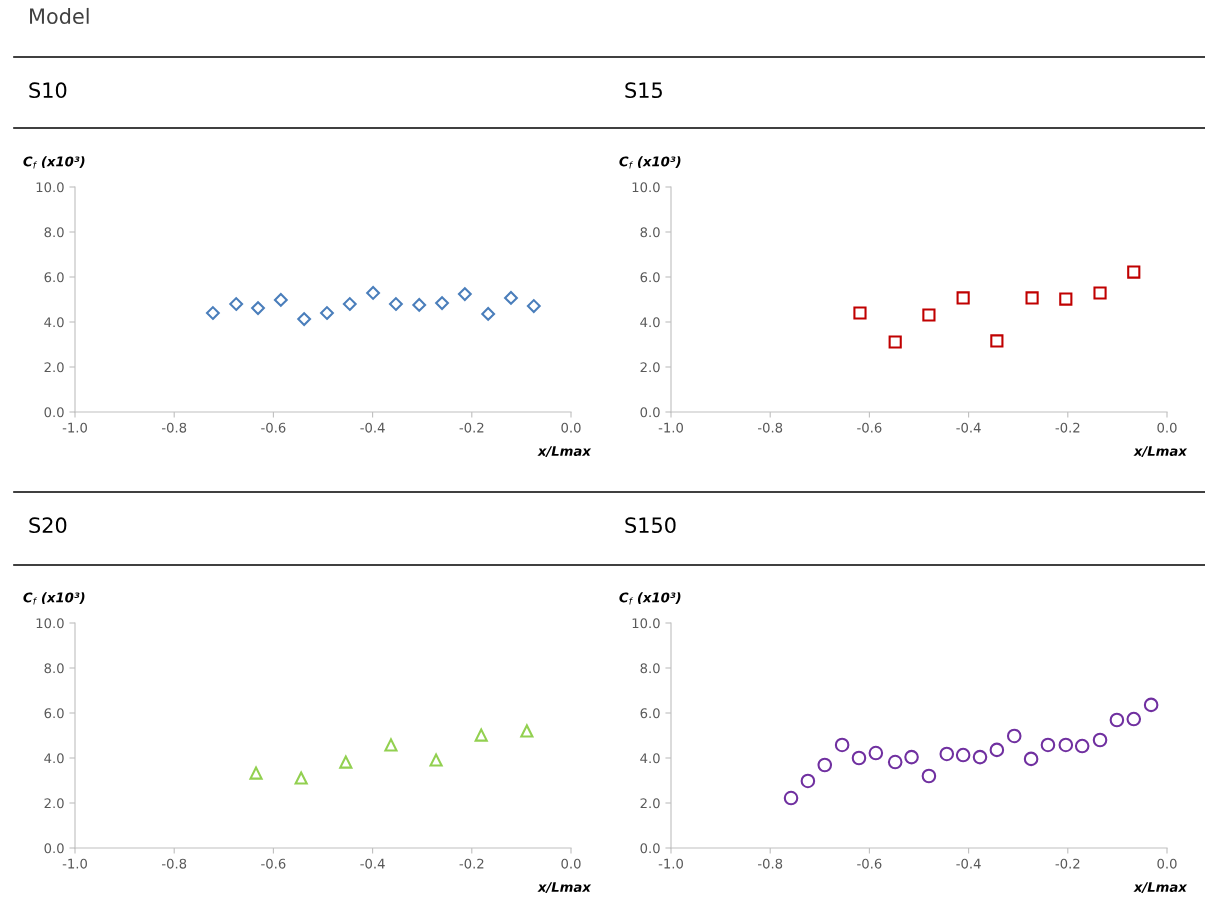  I want to click on text: Model, so click(59, 16).